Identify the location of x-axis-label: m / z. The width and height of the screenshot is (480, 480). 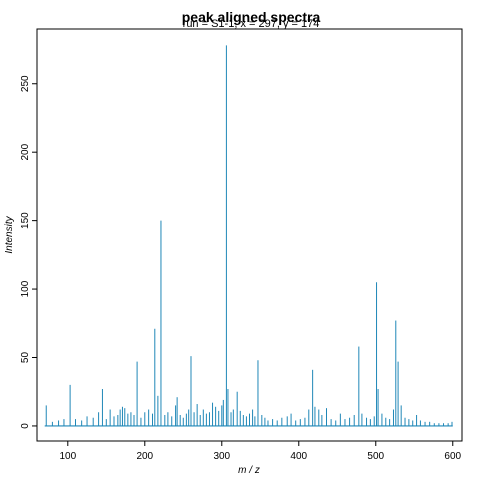
(249, 470).